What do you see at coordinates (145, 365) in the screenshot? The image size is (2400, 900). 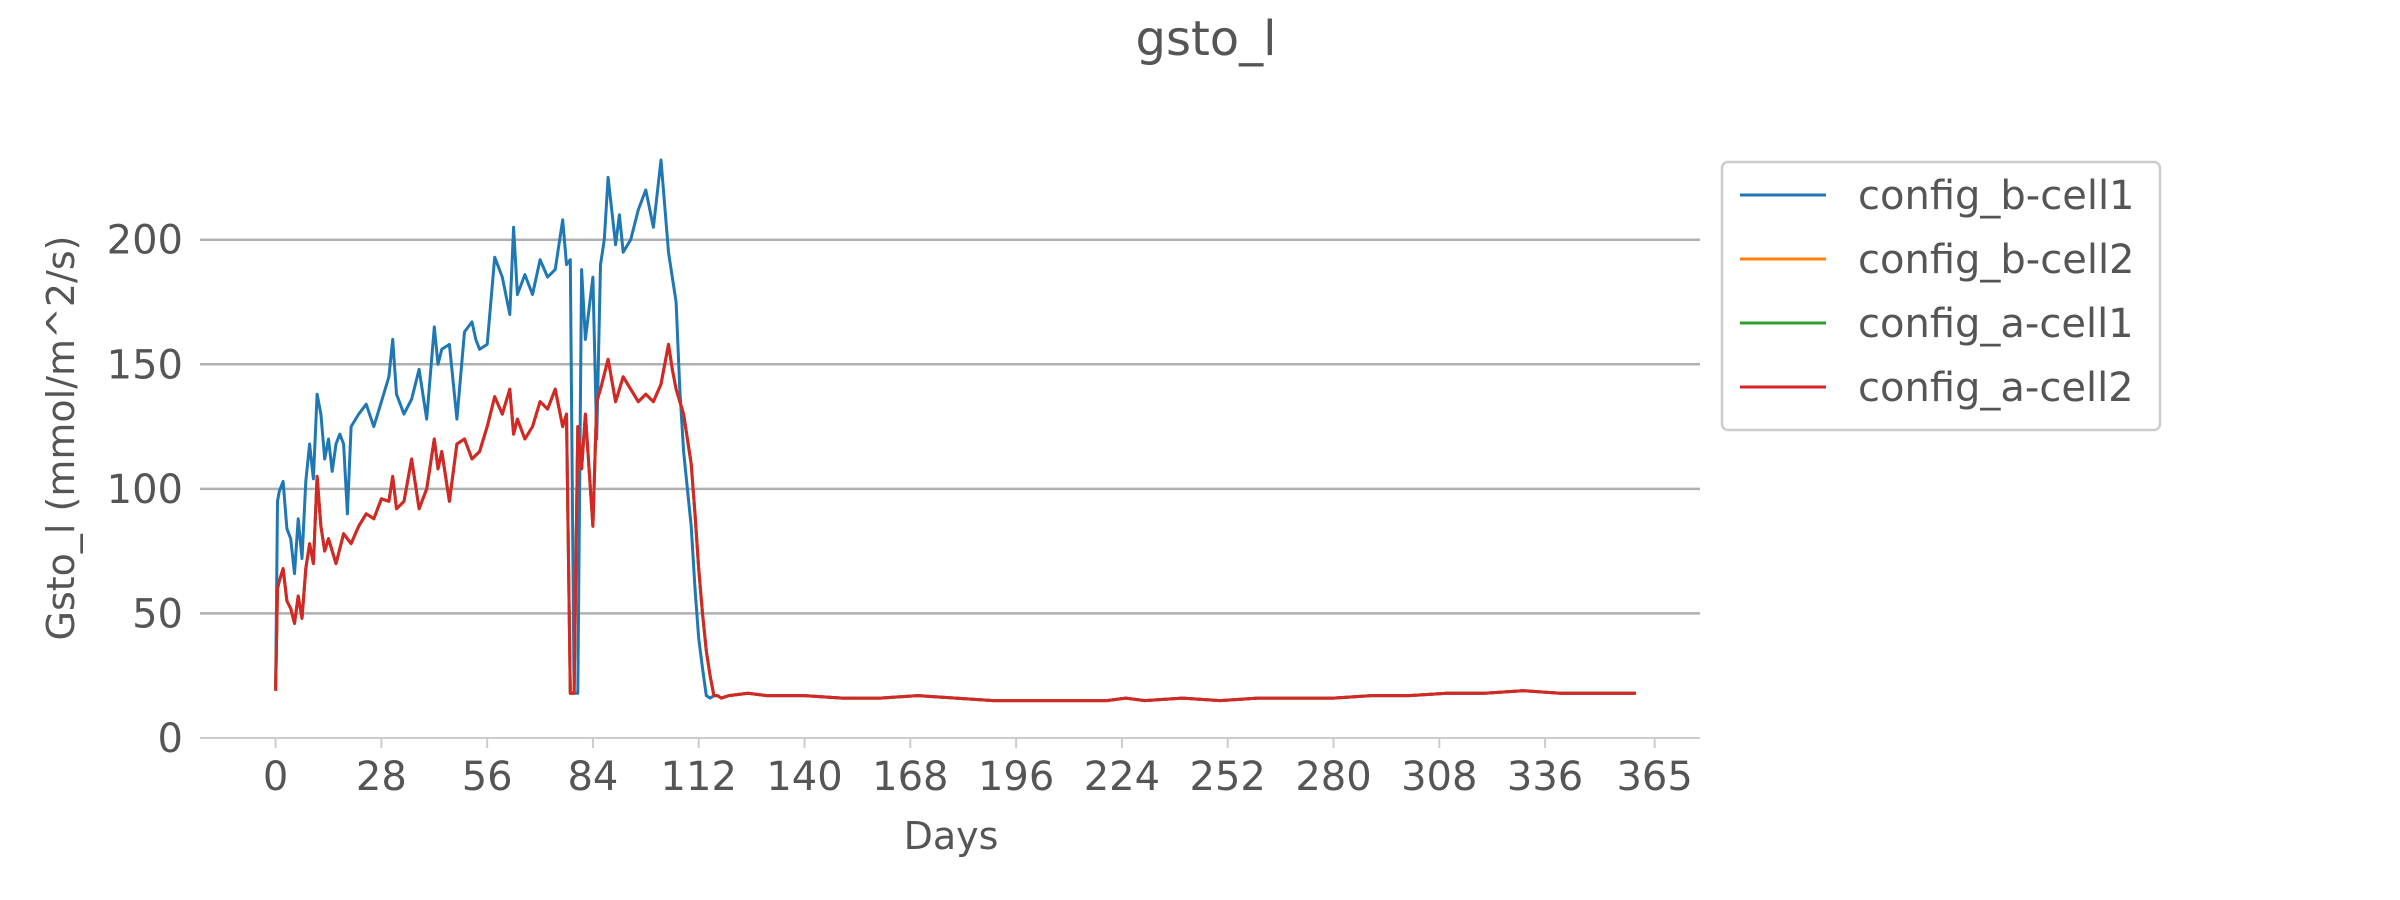 I see `y-tick-label: 150` at bounding box center [145, 365].